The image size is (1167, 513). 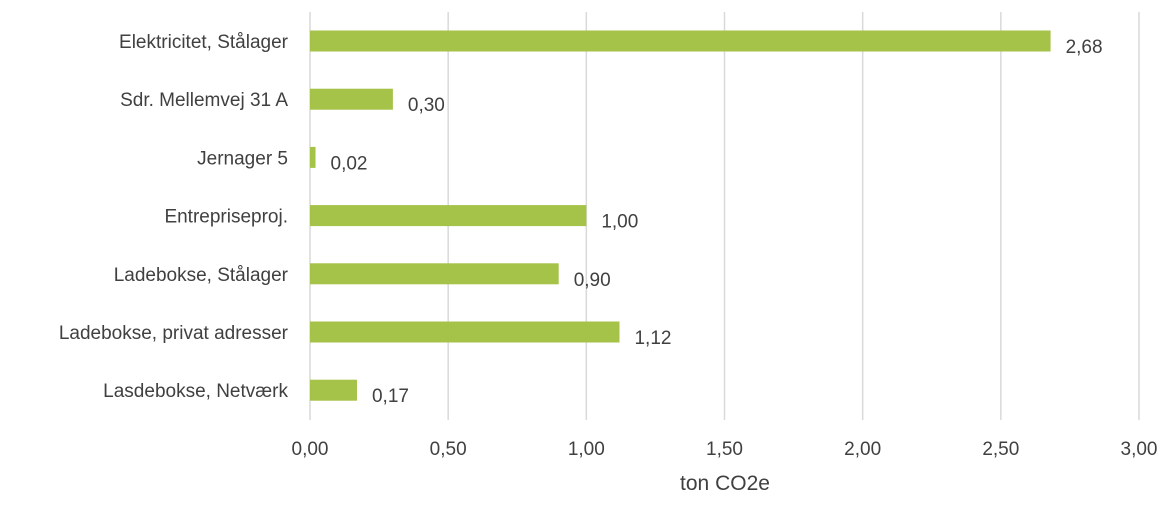 What do you see at coordinates (448, 449) in the screenshot?
I see `x-tick-label: 0,50` at bounding box center [448, 449].